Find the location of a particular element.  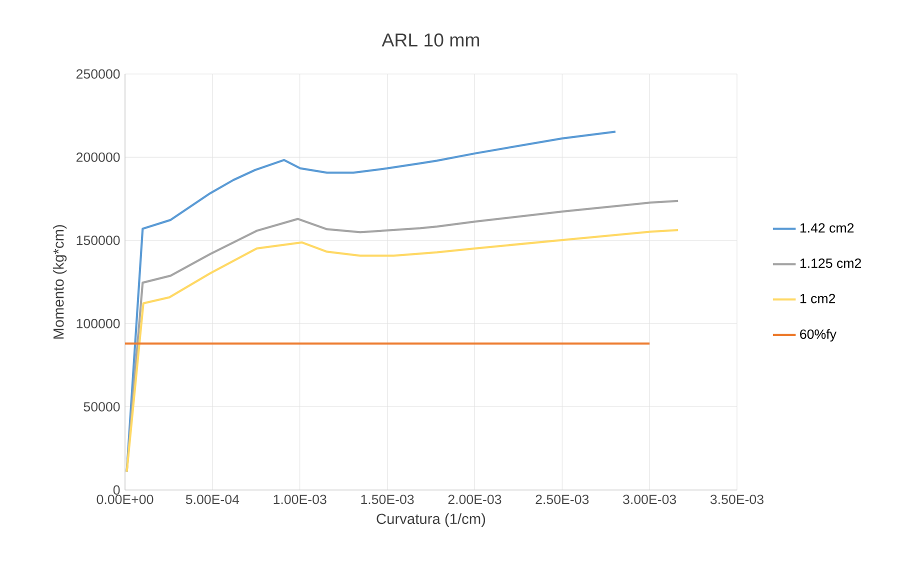

y-tick-label: 50000 is located at coordinates (102, 407).